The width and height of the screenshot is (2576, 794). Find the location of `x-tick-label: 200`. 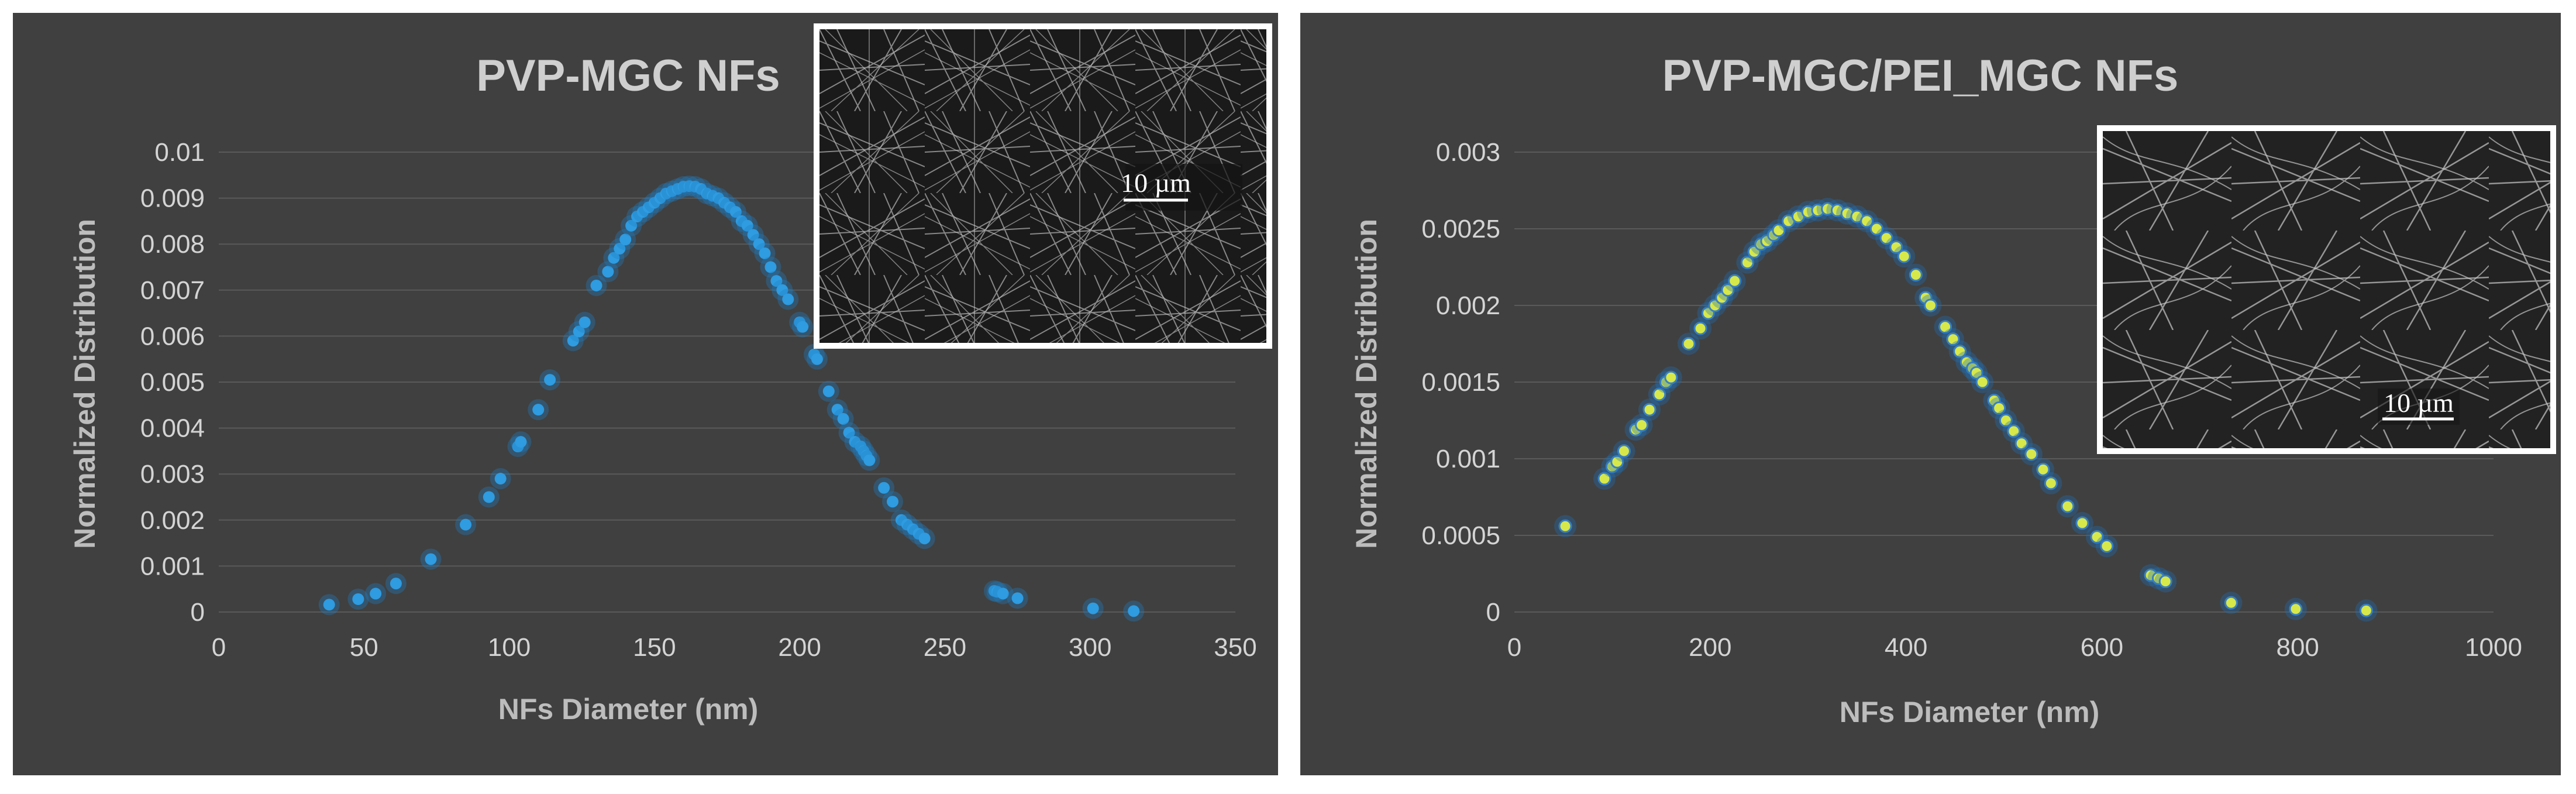

x-tick-label: 200 is located at coordinates (1710, 648).